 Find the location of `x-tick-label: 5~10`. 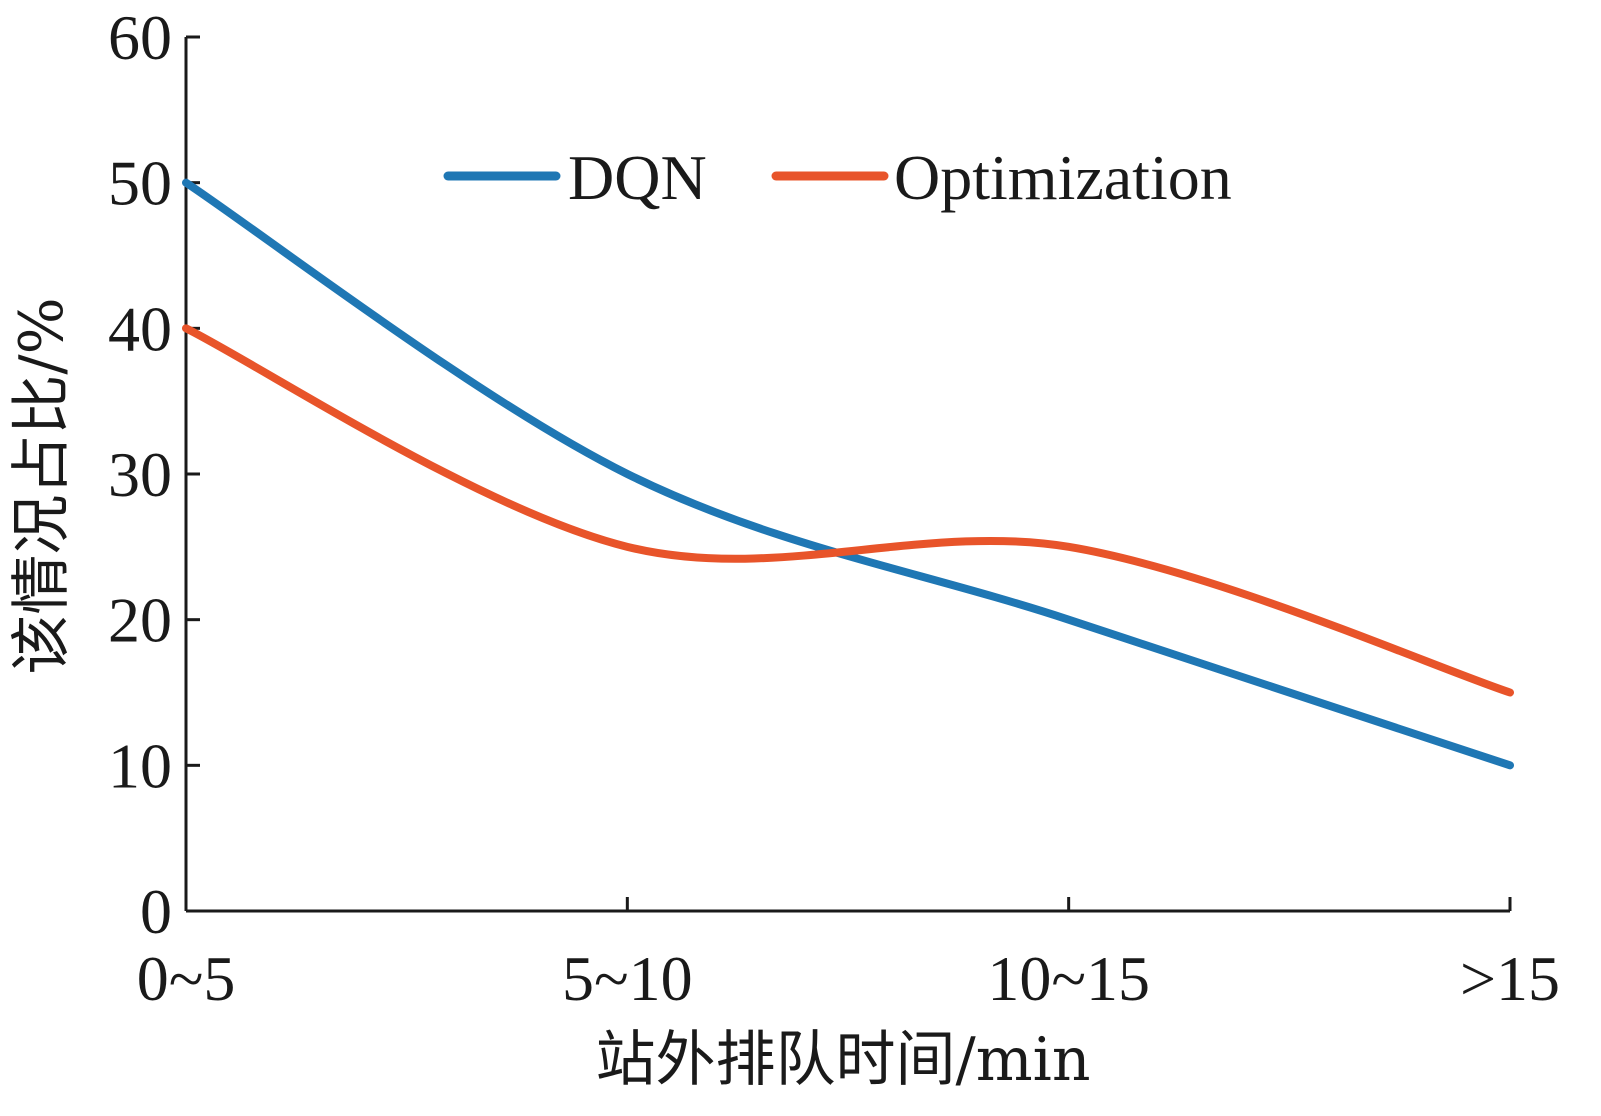

x-tick-label: 5~10 is located at coordinates (627, 978).